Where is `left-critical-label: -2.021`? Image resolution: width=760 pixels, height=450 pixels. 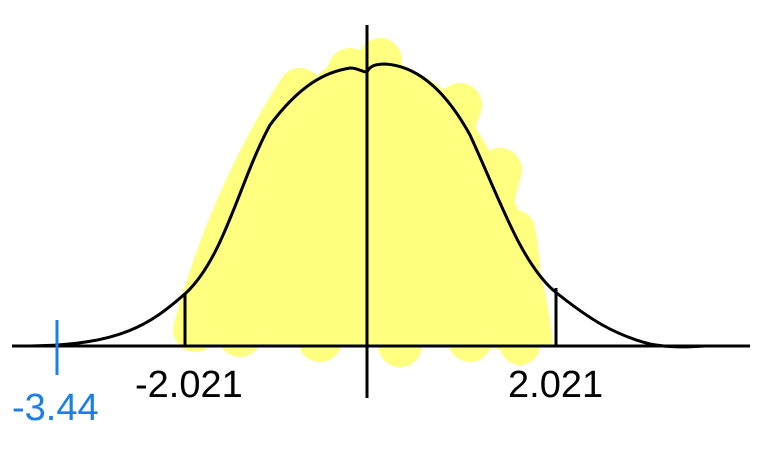 left-critical-label: -2.021 is located at coordinates (189, 385).